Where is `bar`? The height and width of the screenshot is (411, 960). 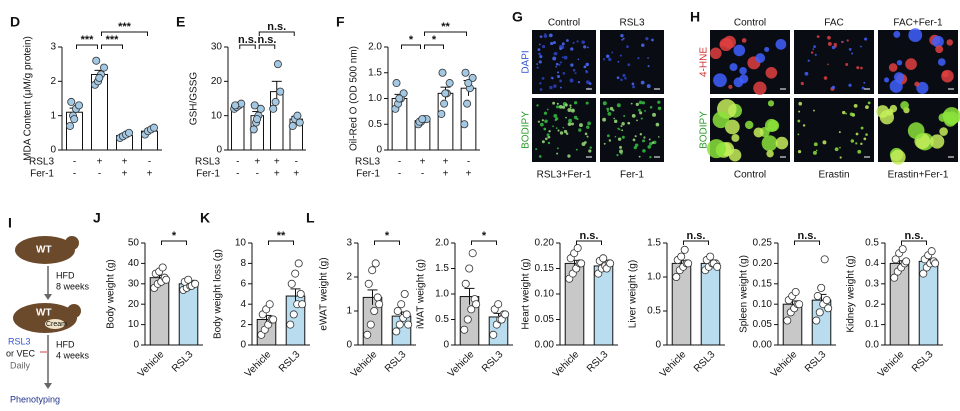 bar is located at coordinates (468, 119).